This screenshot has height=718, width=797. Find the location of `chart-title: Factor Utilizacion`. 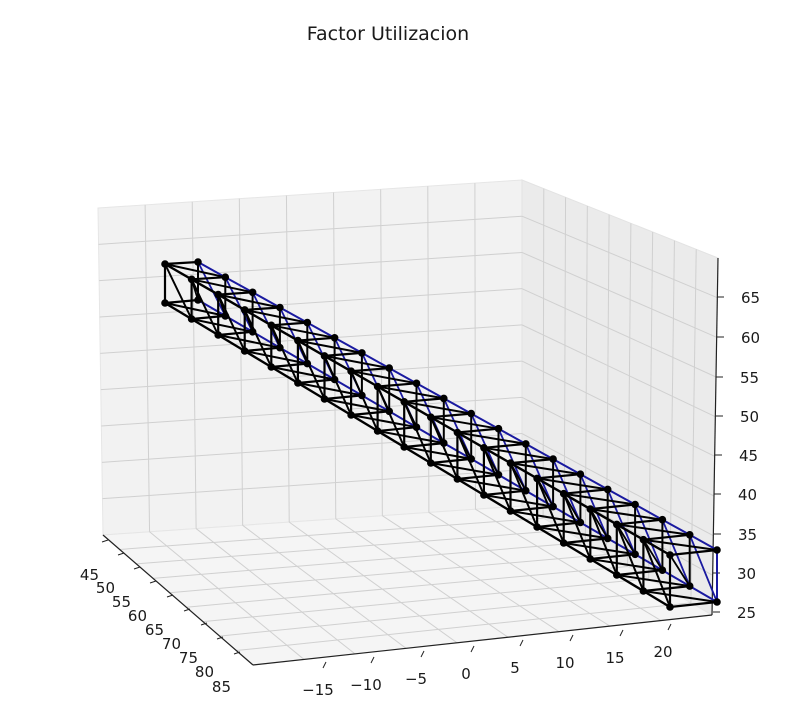

chart-title: Factor Utilizacion is located at coordinates (388, 34).